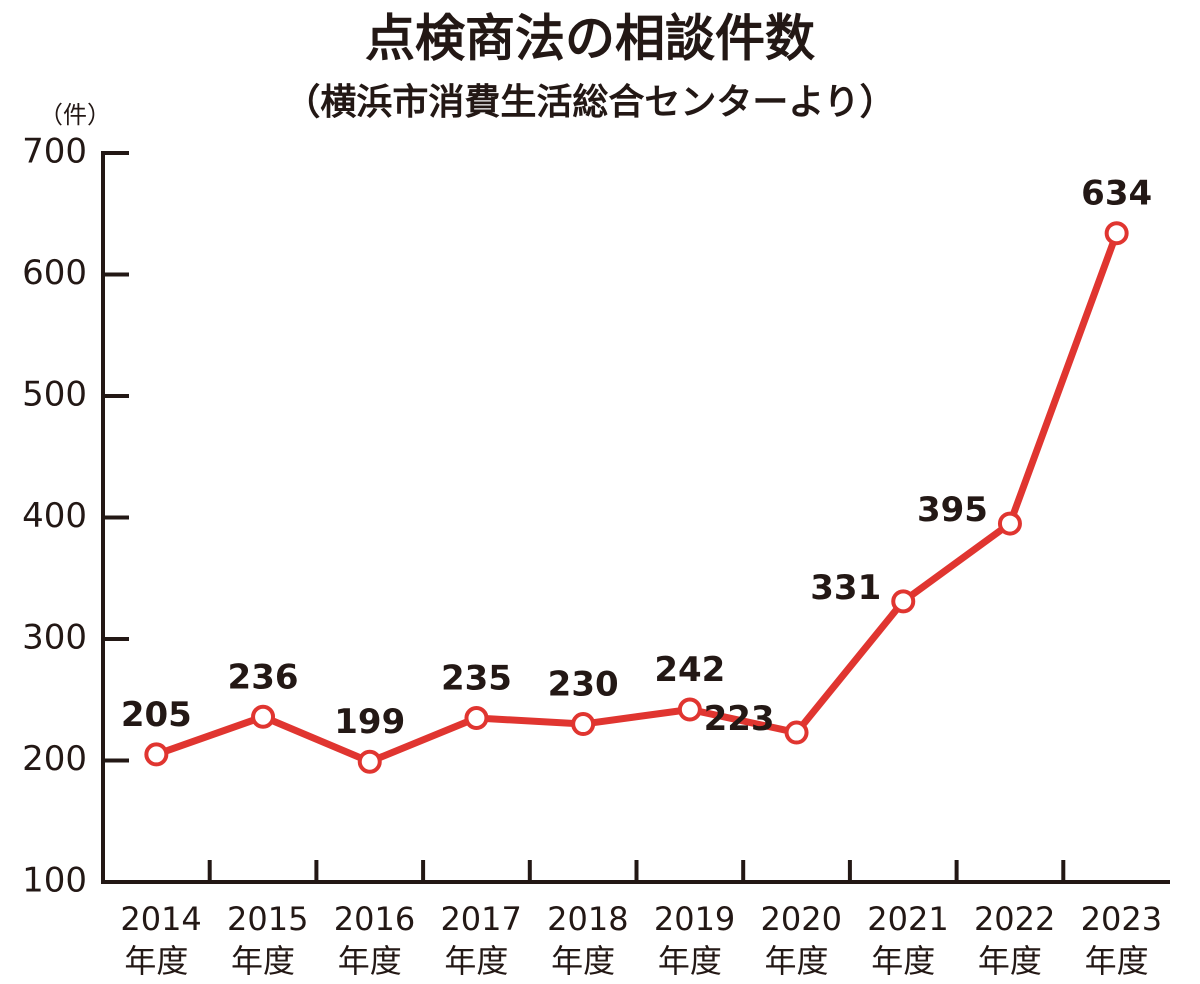 This screenshot has width=1200, height=984. Describe the element at coordinates (54, 273) in the screenshot. I see `y-tick-label: 600` at that location.